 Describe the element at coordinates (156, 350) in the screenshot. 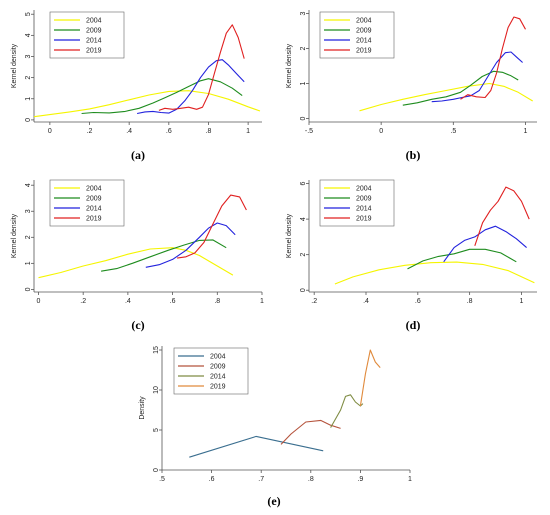

I see `y-tick-label: 15` at that location.